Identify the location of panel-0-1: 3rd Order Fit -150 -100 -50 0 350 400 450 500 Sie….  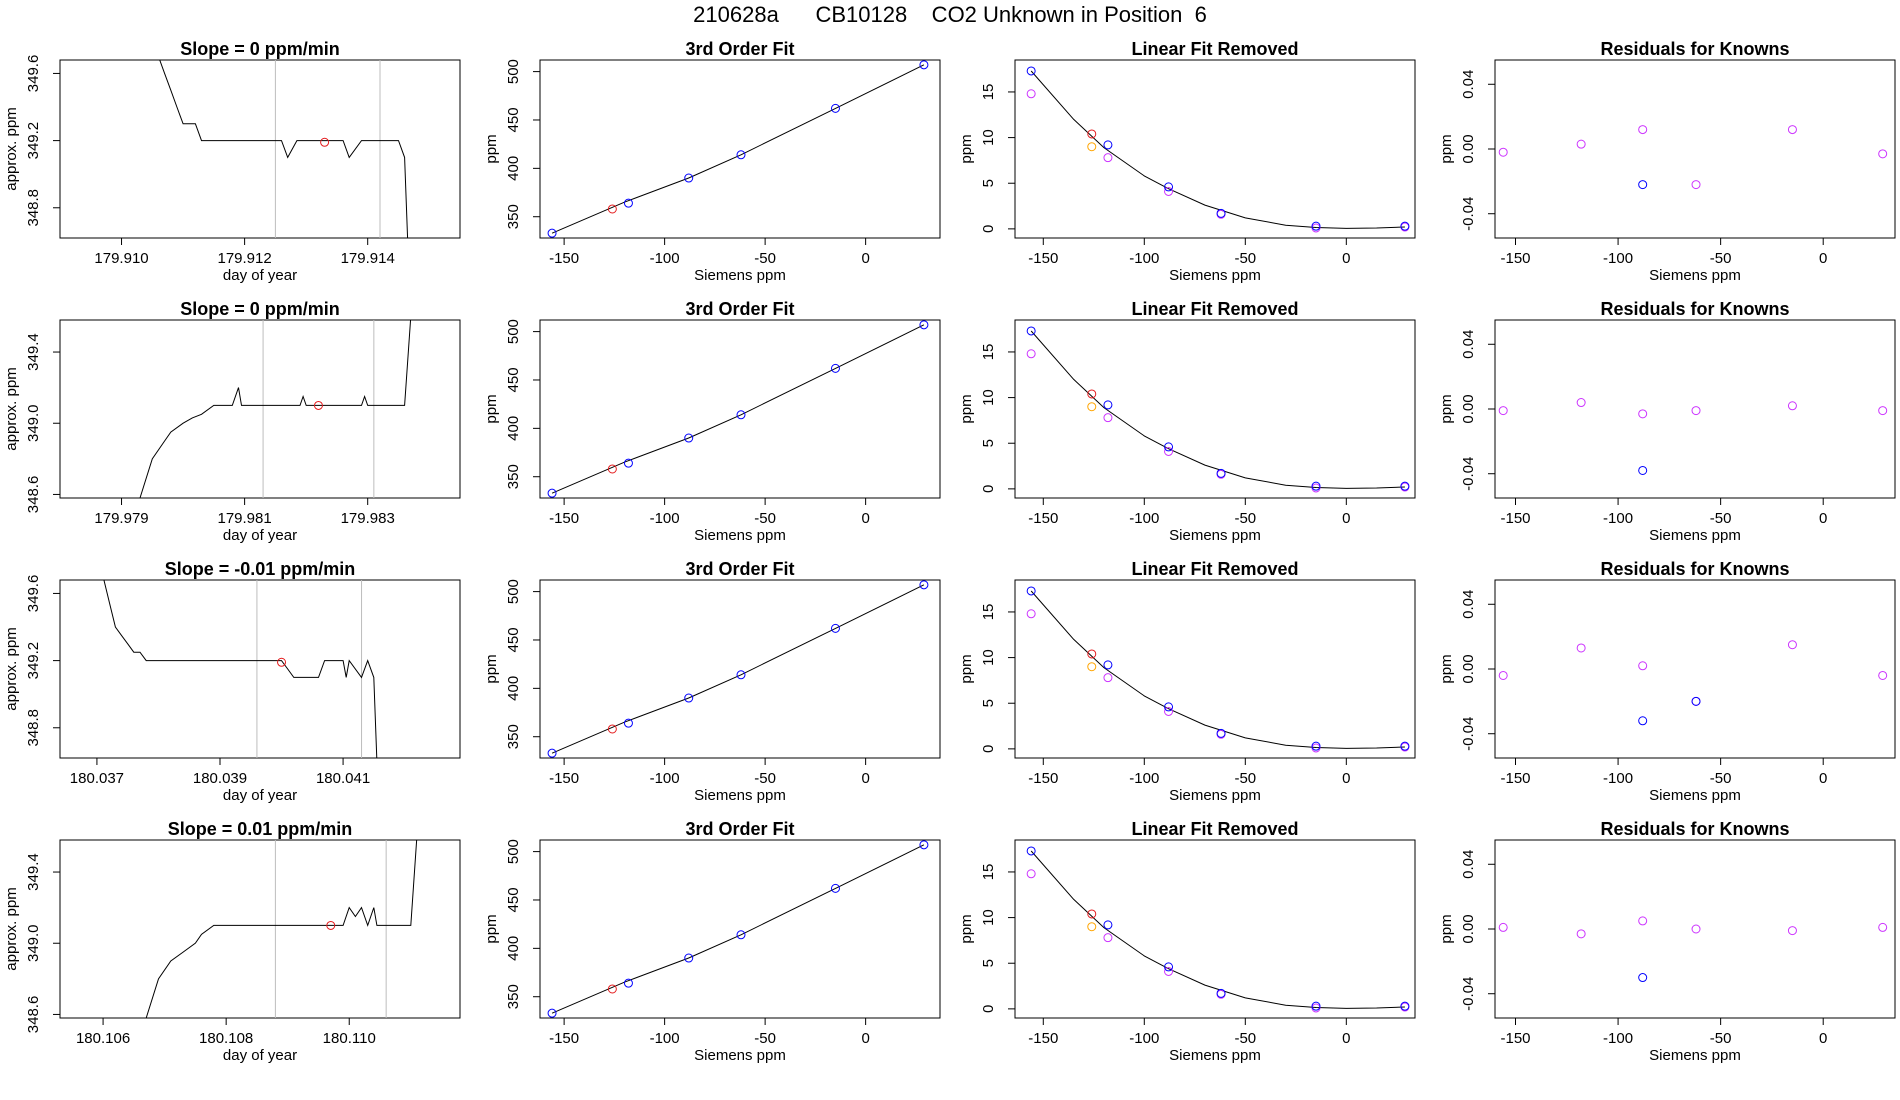
(712, 161).